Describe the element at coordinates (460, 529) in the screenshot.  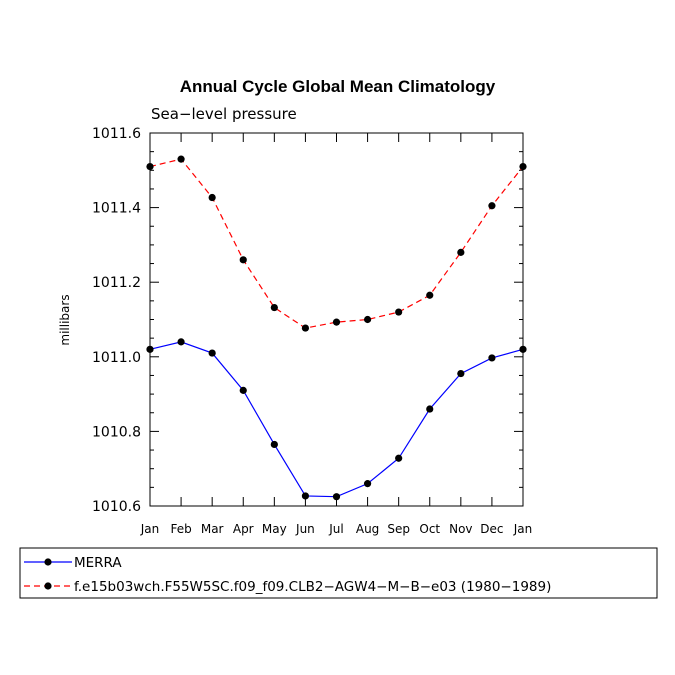
I see `x-tick-label: Nov` at that location.